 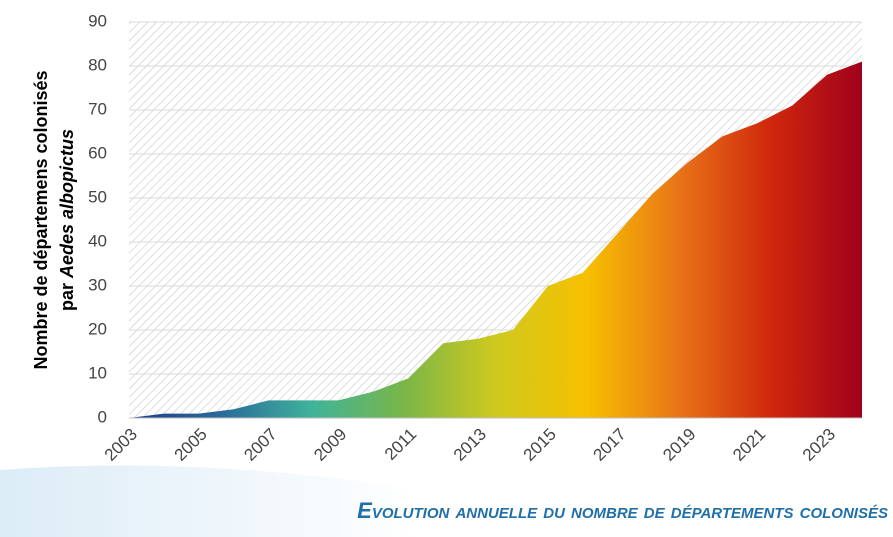 I want to click on x-tick-label: 2005, so click(x=191, y=445).